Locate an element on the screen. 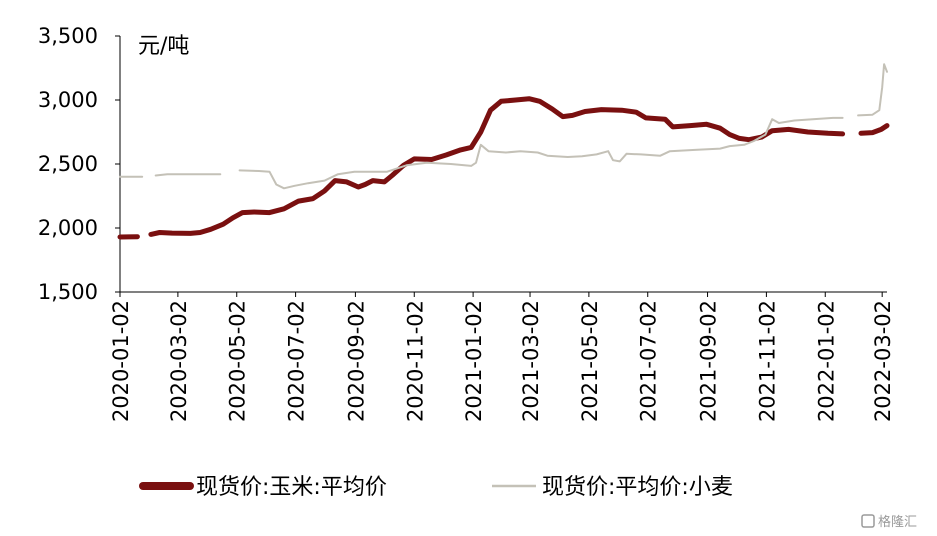  x-tick-label: 2021-05-02 is located at coordinates (590, 361).